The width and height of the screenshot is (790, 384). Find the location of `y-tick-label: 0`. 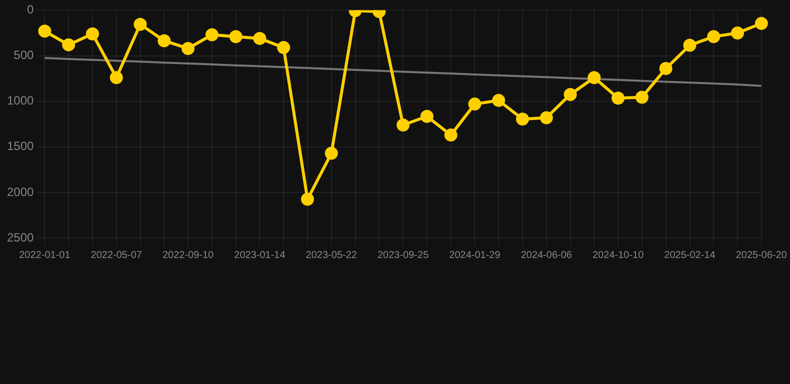

y-tick-label: 0 is located at coordinates (30, 9).